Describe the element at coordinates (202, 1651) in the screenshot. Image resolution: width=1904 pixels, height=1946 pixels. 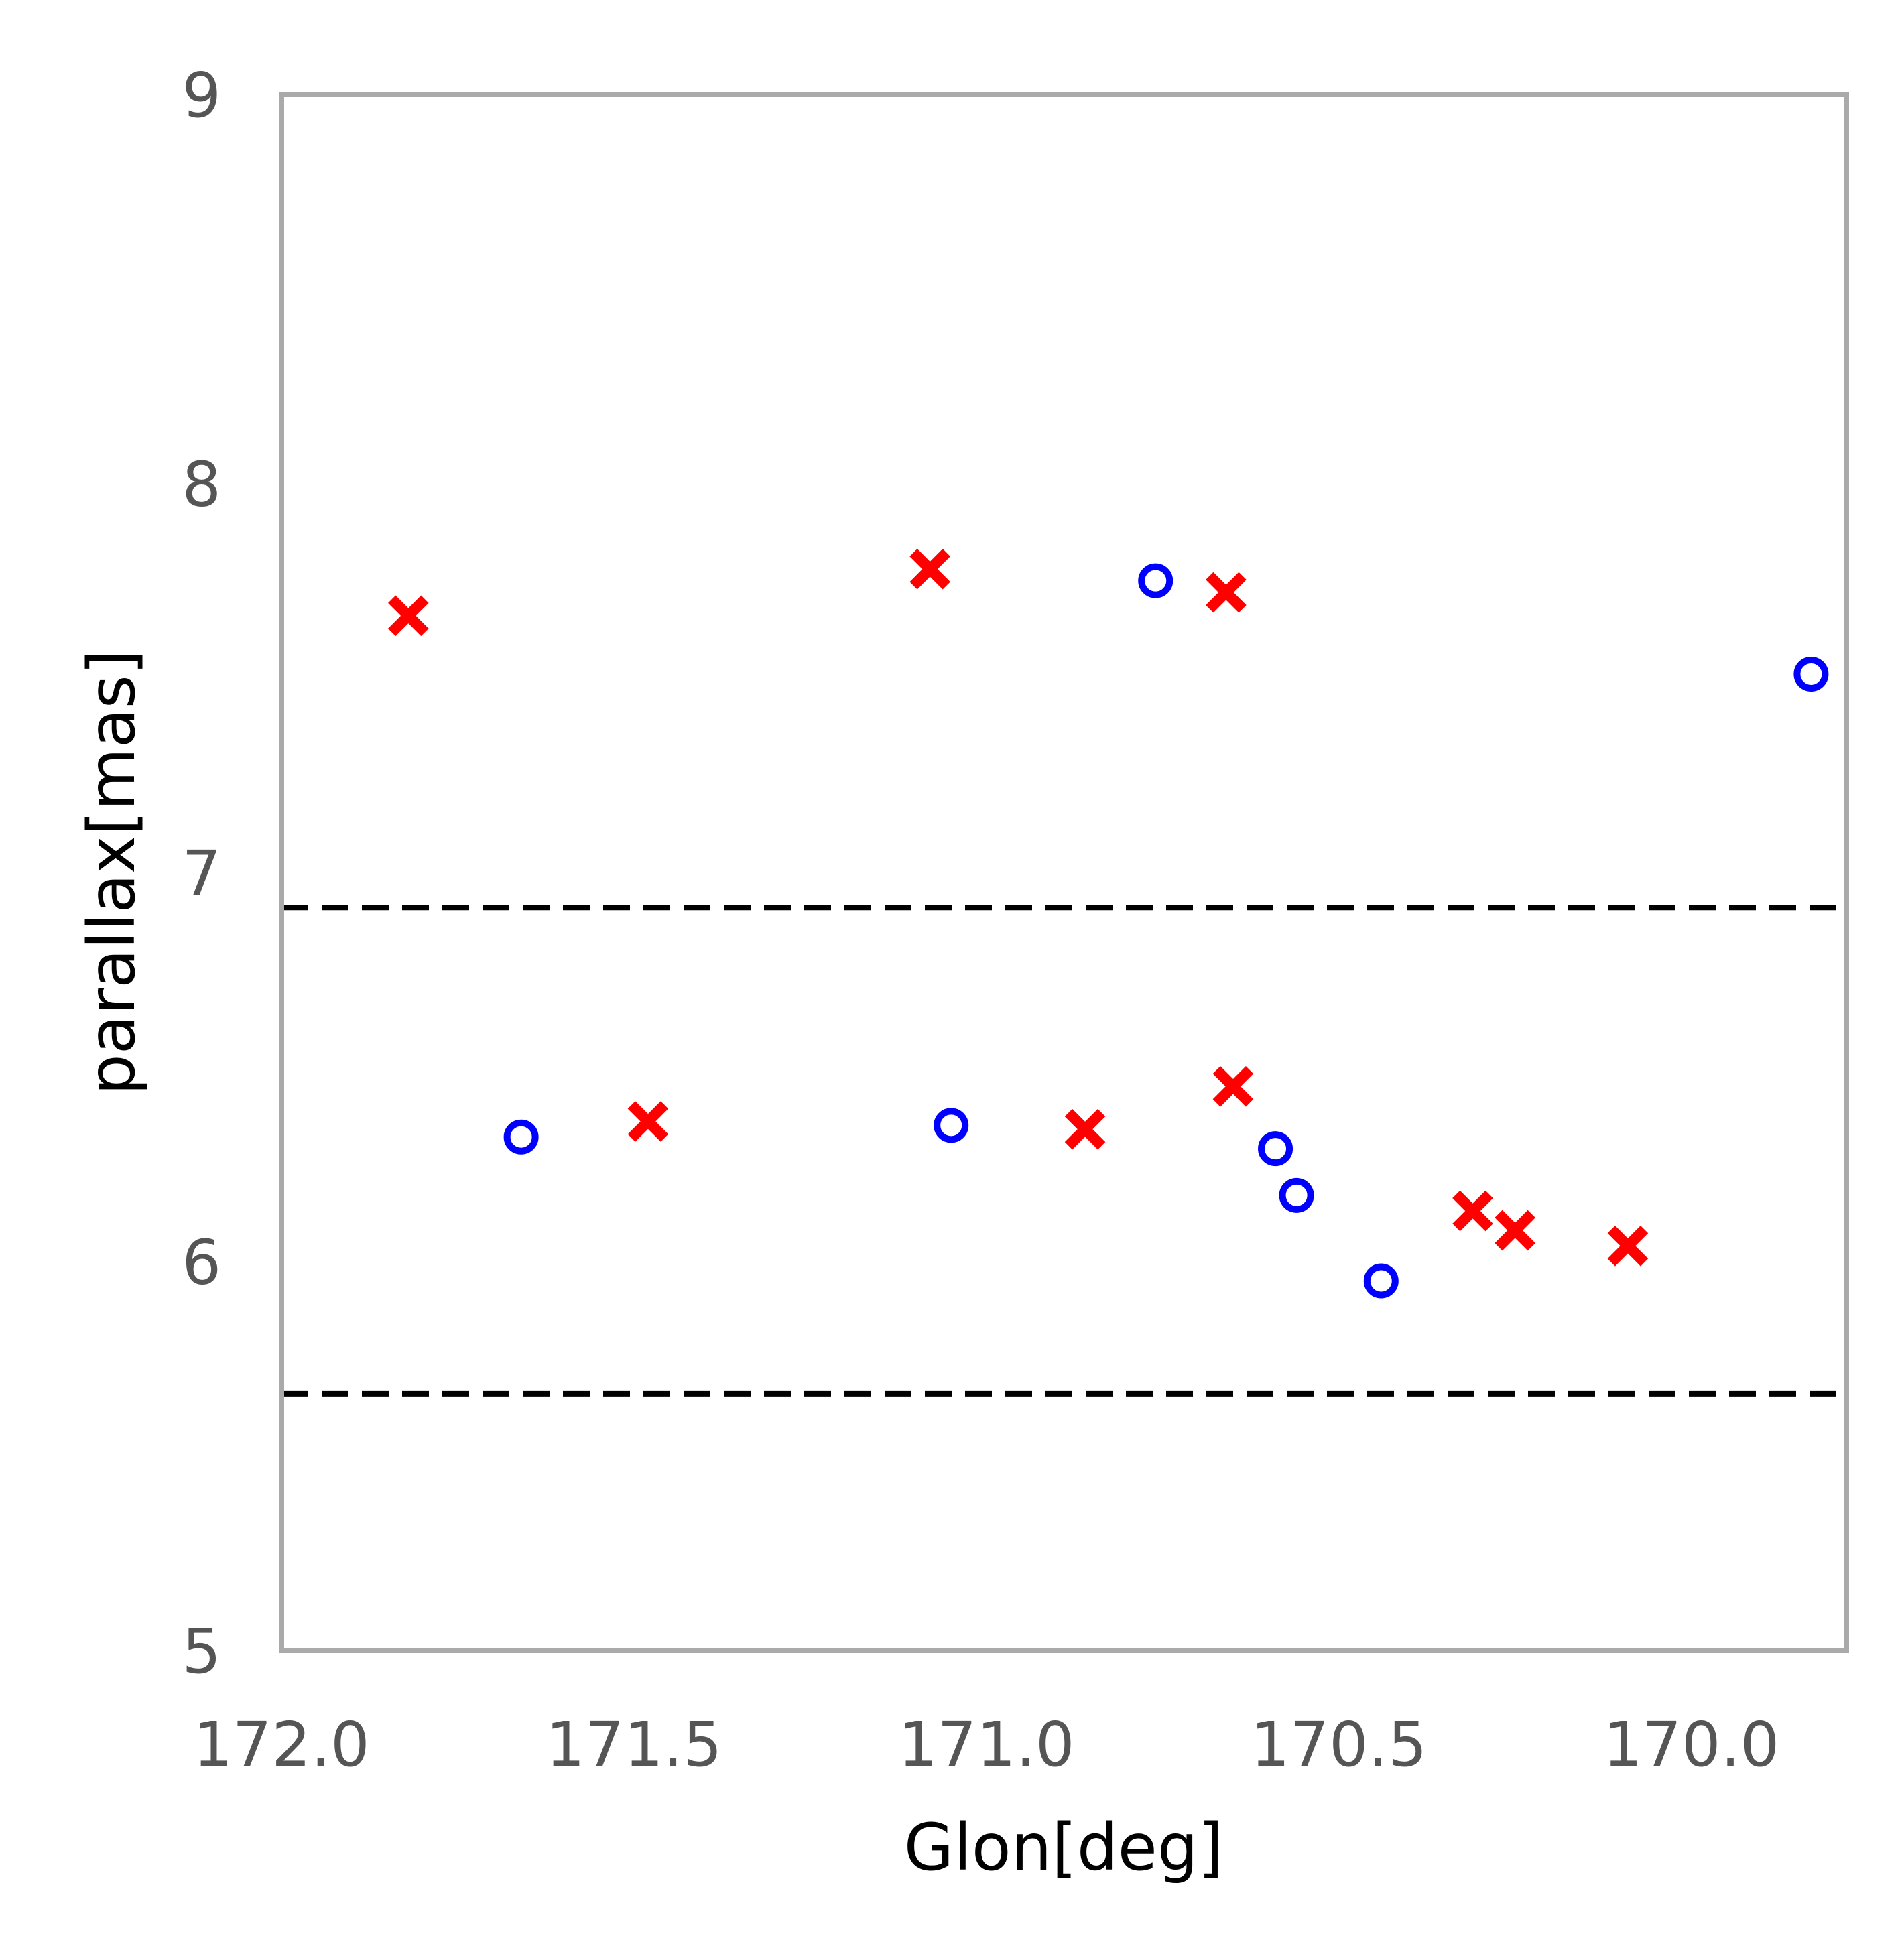
I see `y-tick-label: 5` at that location.